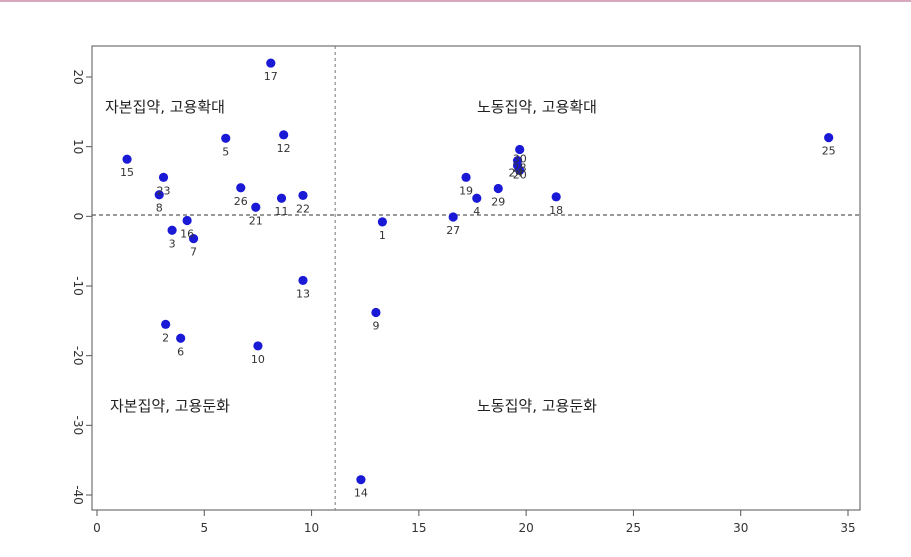  What do you see at coordinates (556, 210) in the screenshot?
I see `data-point-label: 18` at bounding box center [556, 210].